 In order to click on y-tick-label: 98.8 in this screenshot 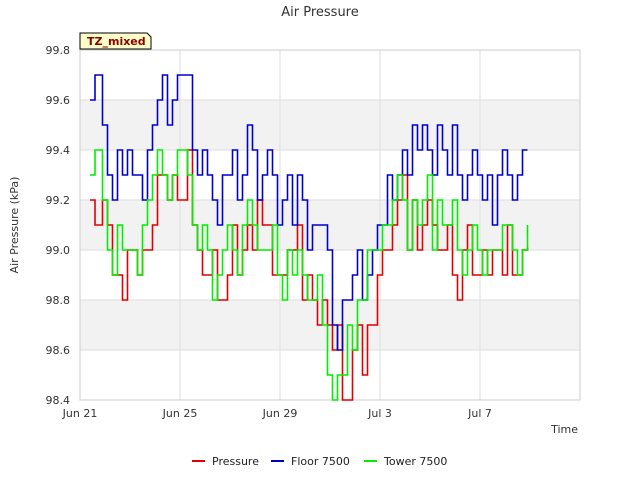, I will do `click(58, 300)`.